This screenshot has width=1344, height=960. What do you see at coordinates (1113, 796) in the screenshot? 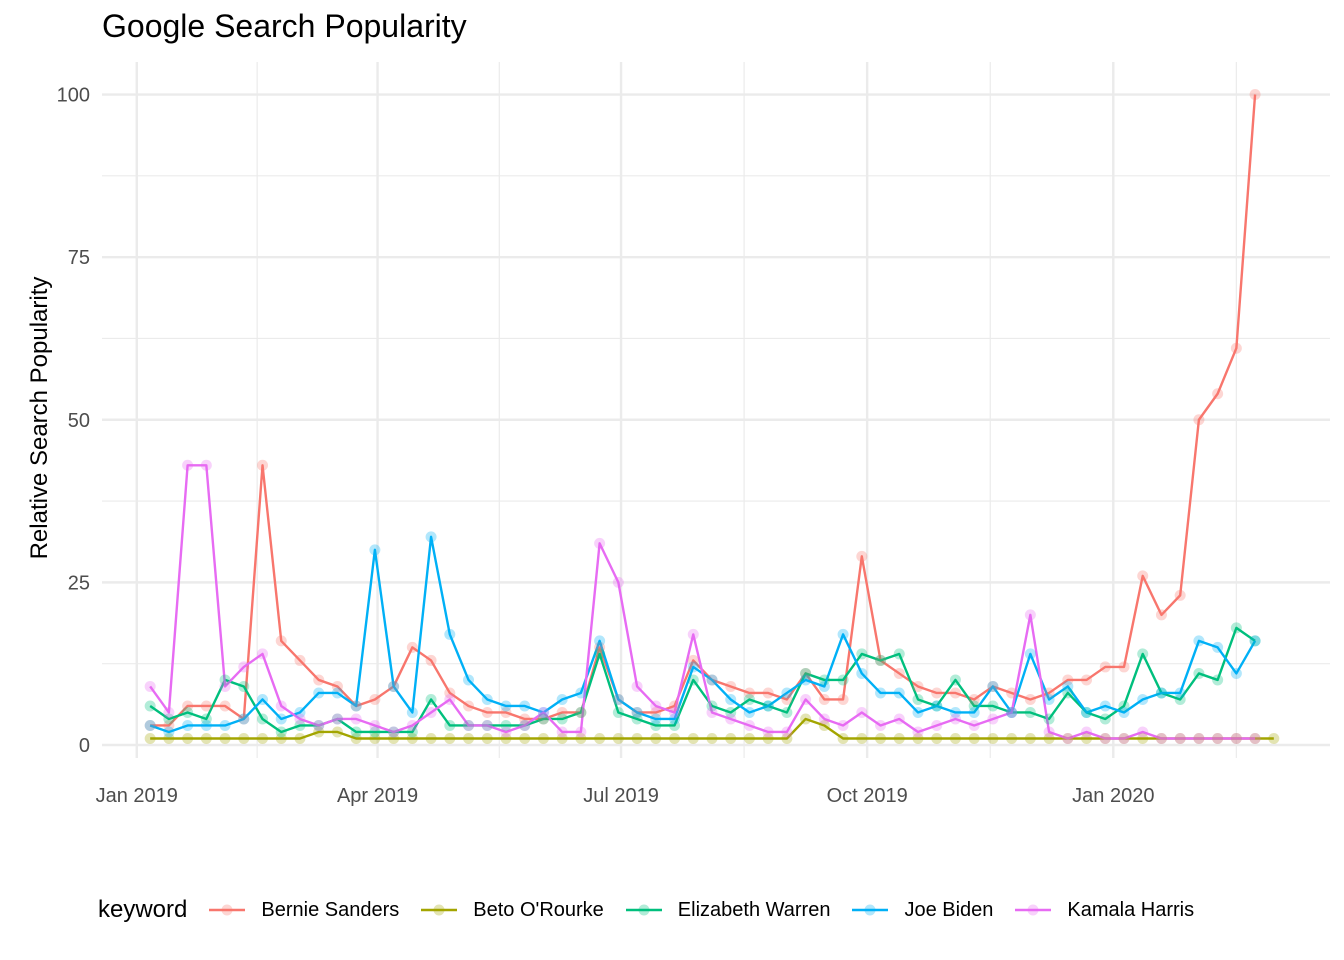
I see `x-tick-label: Jan 2020` at bounding box center [1113, 796].